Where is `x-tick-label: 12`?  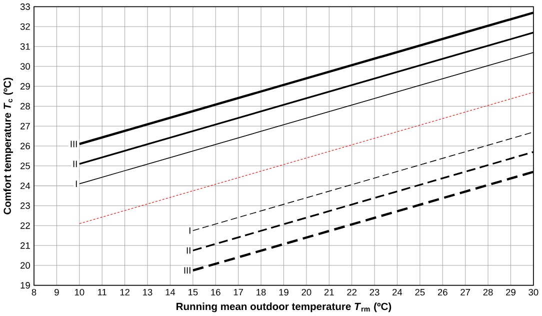
x-tick-label: 12 is located at coordinates (125, 292).